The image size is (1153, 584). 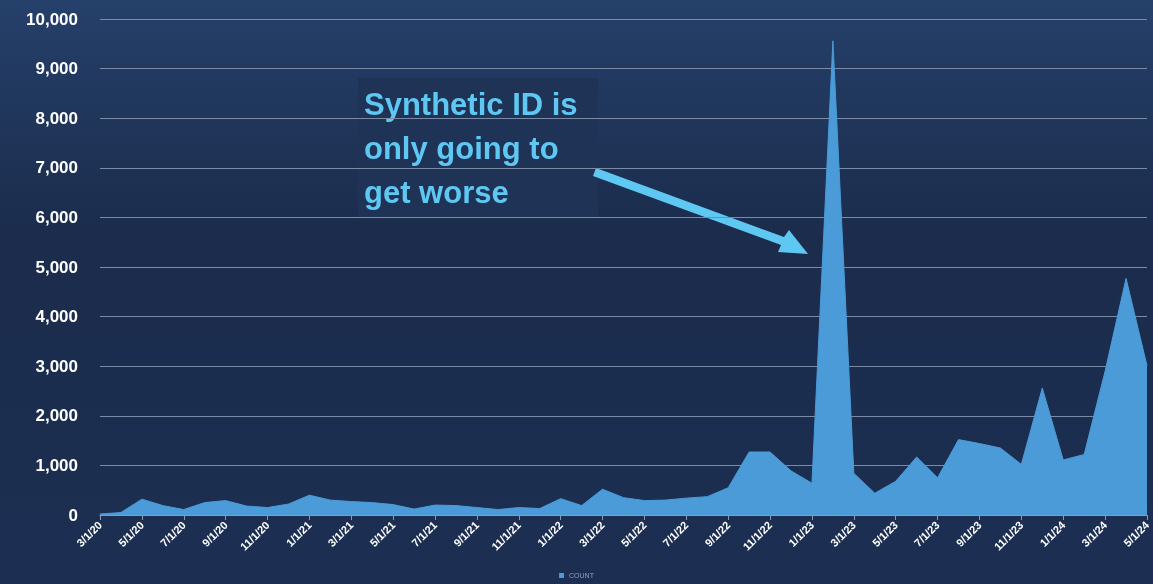 I want to click on annotation: Synthetic ID is only going to get worse, so click(x=475, y=148).